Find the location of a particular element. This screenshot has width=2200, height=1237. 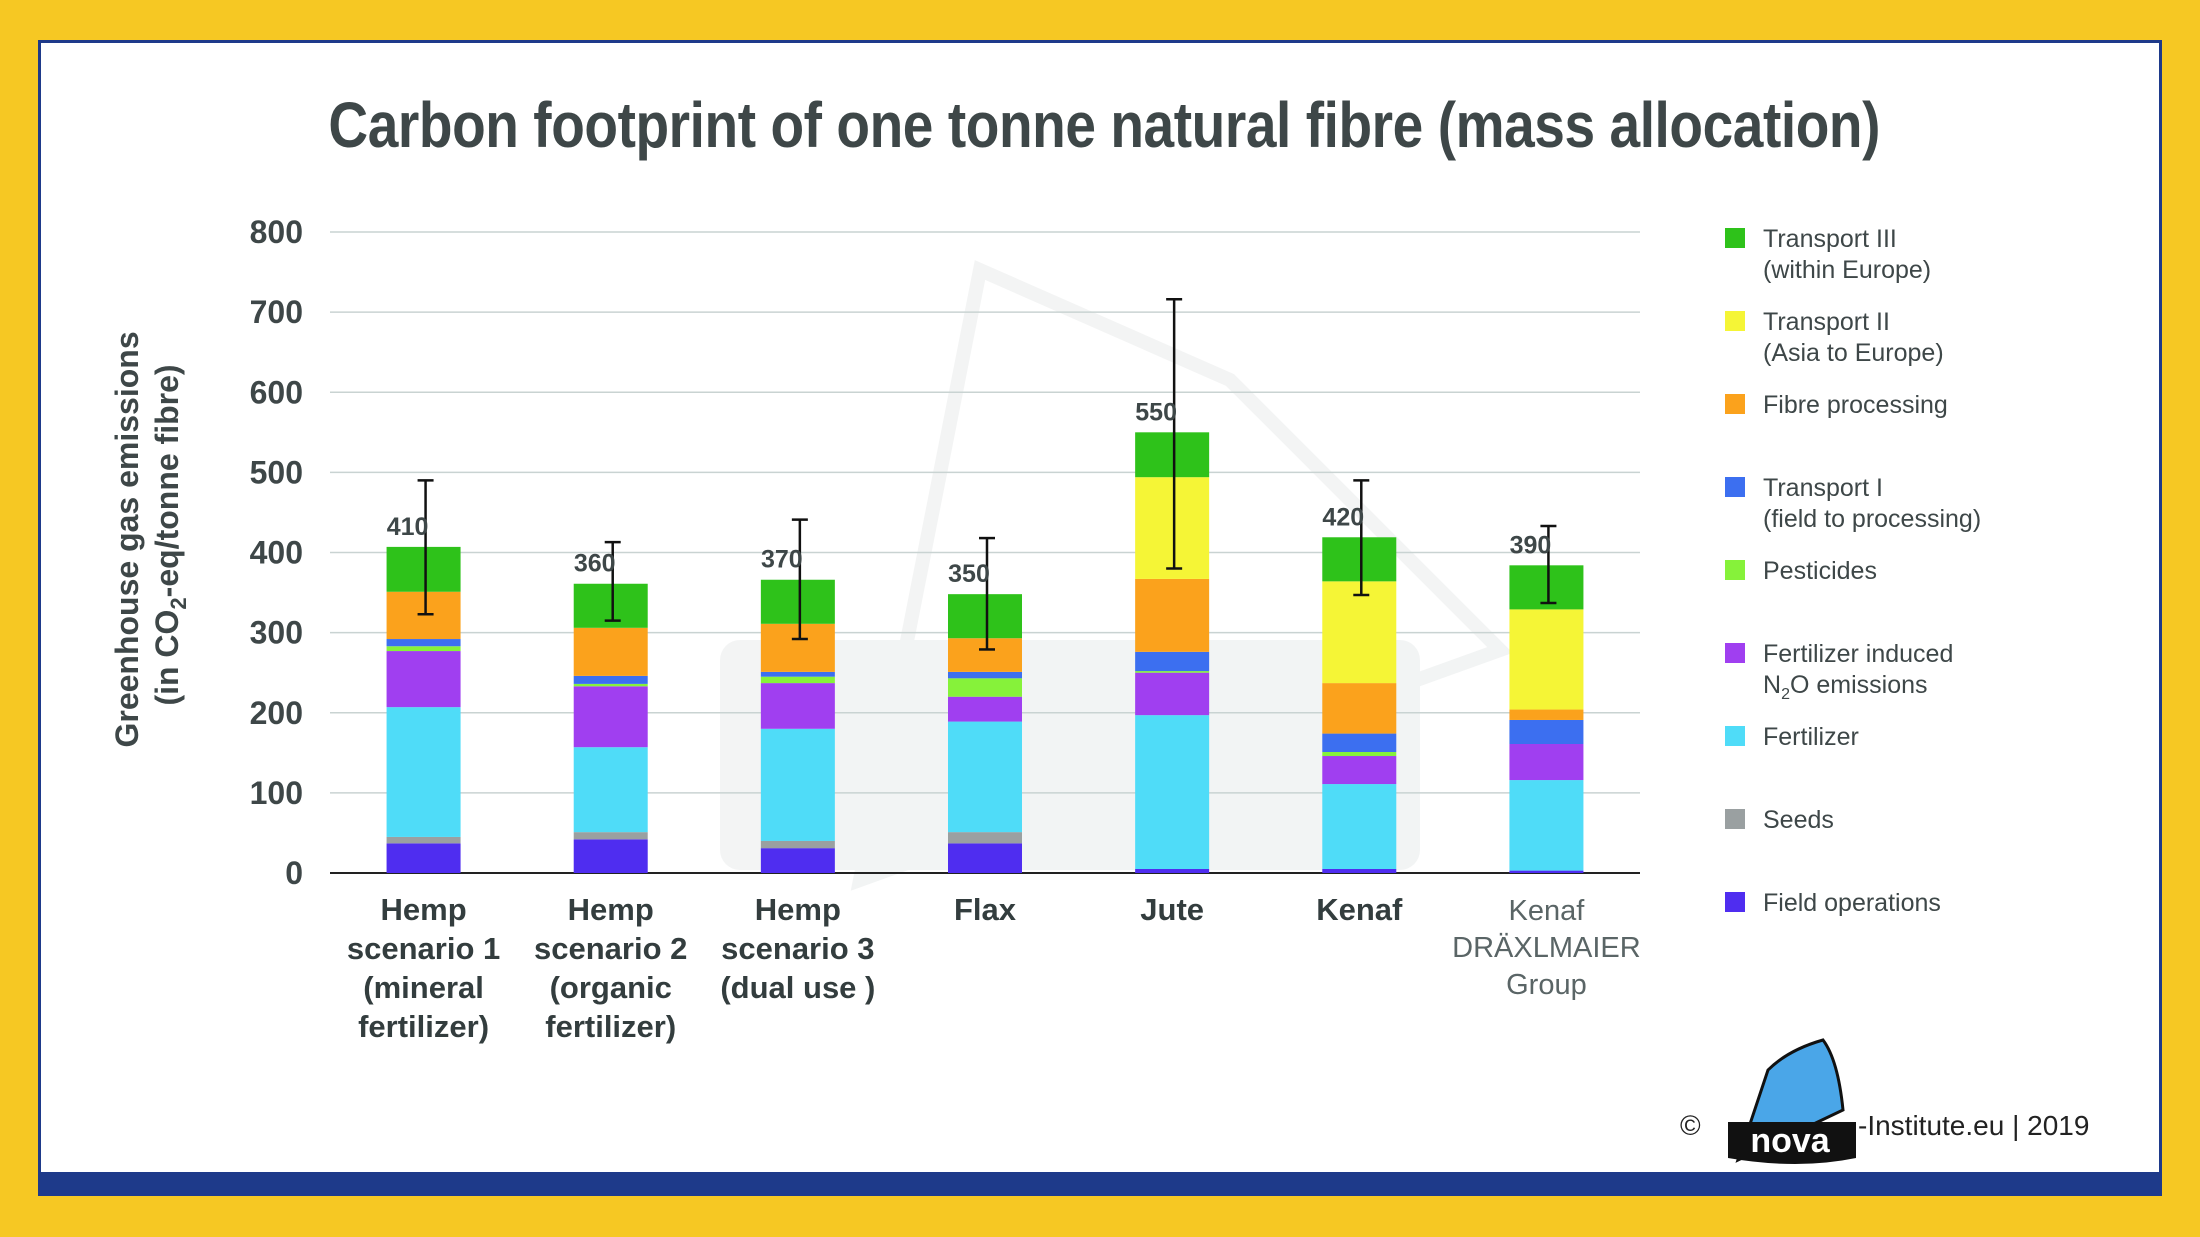

x-tick-label-line: scenario 2 is located at coordinates (610, 948).